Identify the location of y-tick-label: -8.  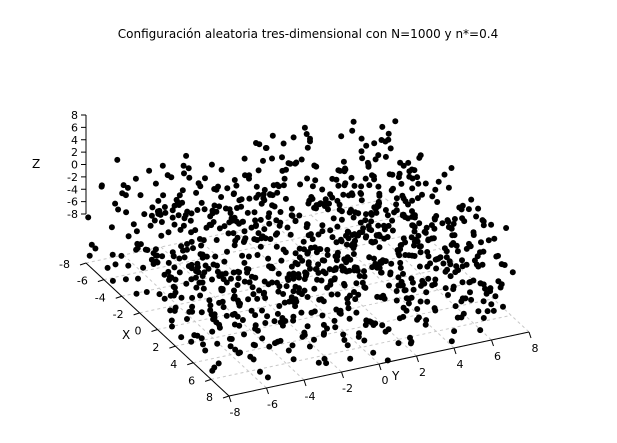
(235, 412).